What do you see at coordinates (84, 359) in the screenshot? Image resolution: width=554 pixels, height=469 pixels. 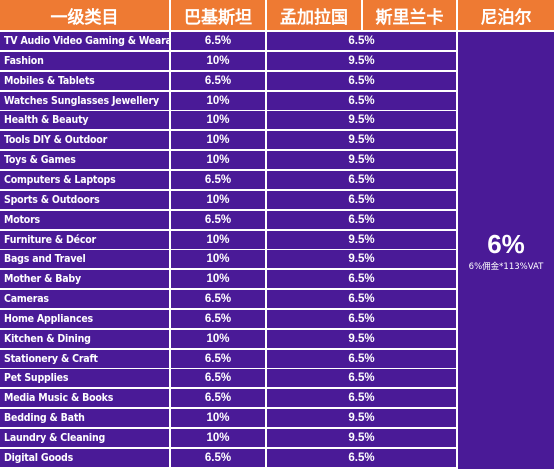 I see `category-cell: Stationery & Craft` at bounding box center [84, 359].